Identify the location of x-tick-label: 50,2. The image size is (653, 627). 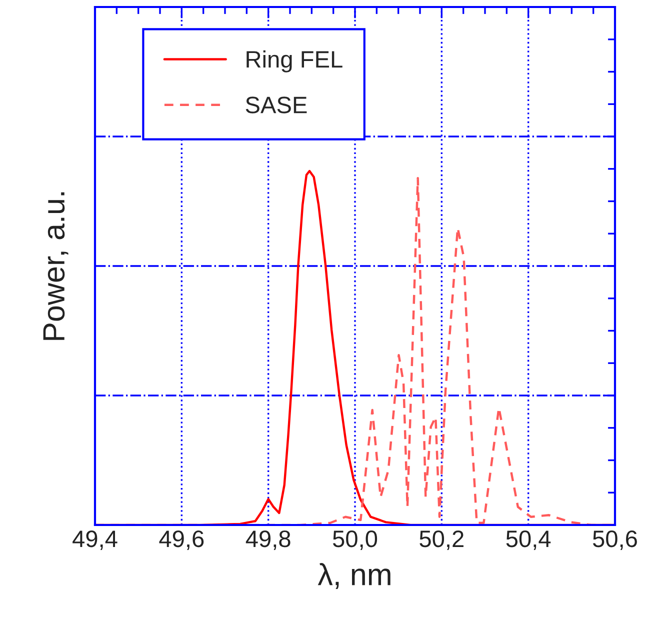
(442, 540).